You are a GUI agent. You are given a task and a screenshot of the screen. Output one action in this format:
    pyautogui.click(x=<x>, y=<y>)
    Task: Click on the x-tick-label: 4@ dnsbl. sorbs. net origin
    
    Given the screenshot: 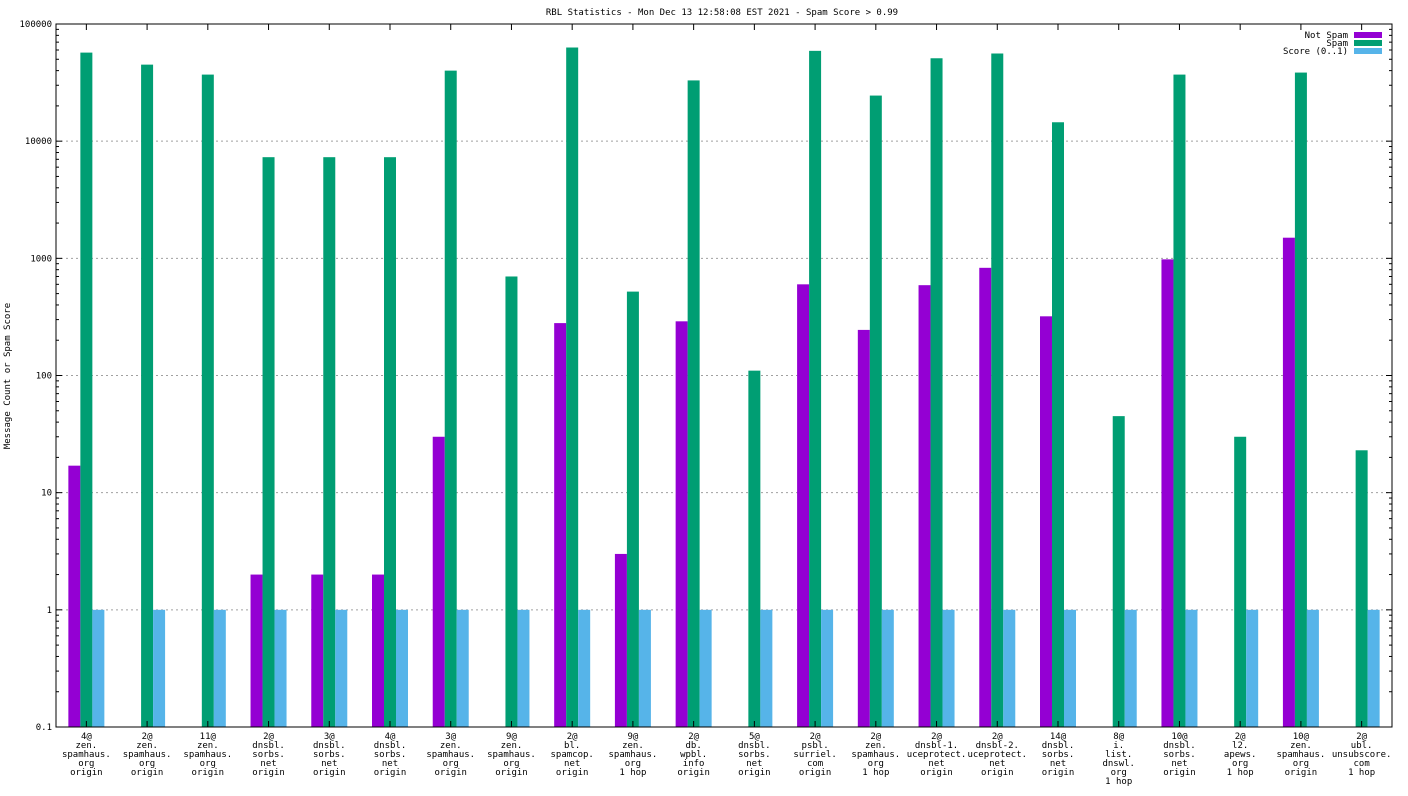 What is the action you would take?
    pyautogui.click(x=390, y=755)
    